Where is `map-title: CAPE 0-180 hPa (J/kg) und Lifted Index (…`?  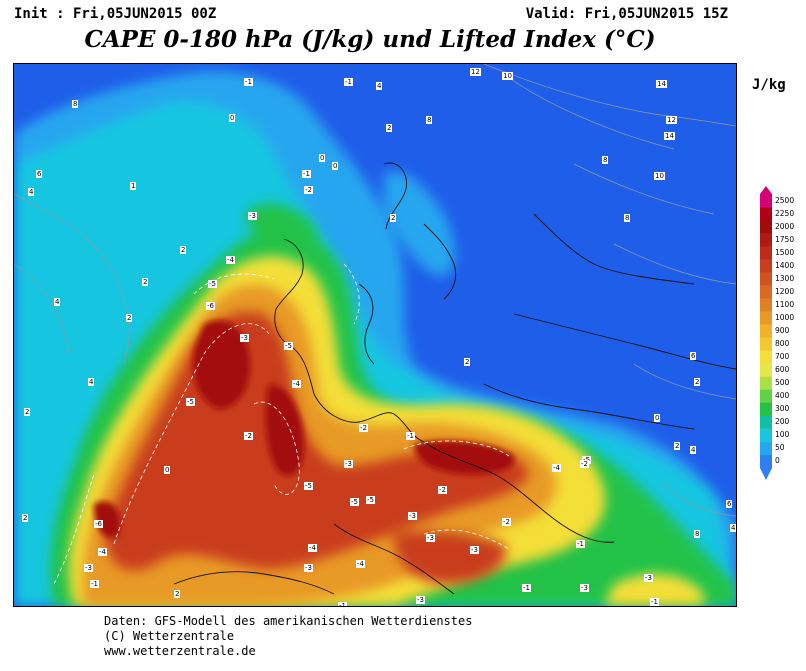
map-title: CAPE 0-180 hPa (J/kg) und Lifted Index (… is located at coordinates (370, 39).